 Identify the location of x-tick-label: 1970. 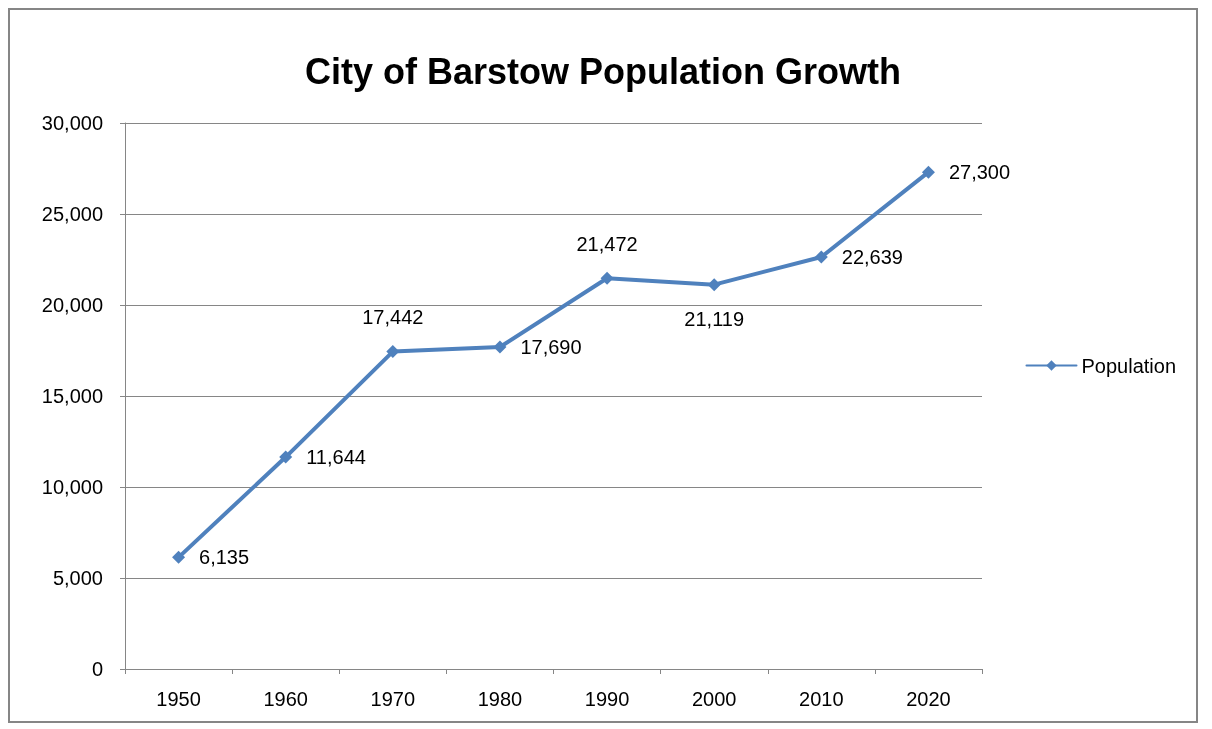
(393, 699).